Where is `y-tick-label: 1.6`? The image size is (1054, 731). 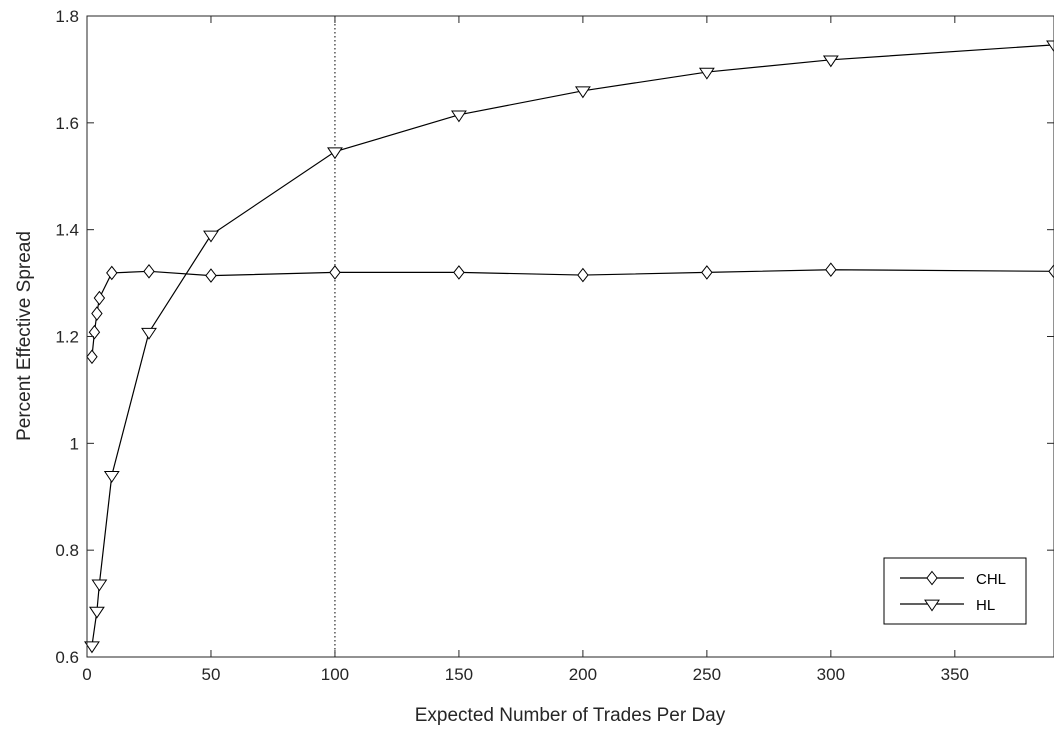 y-tick-label: 1.6 is located at coordinates (67, 123).